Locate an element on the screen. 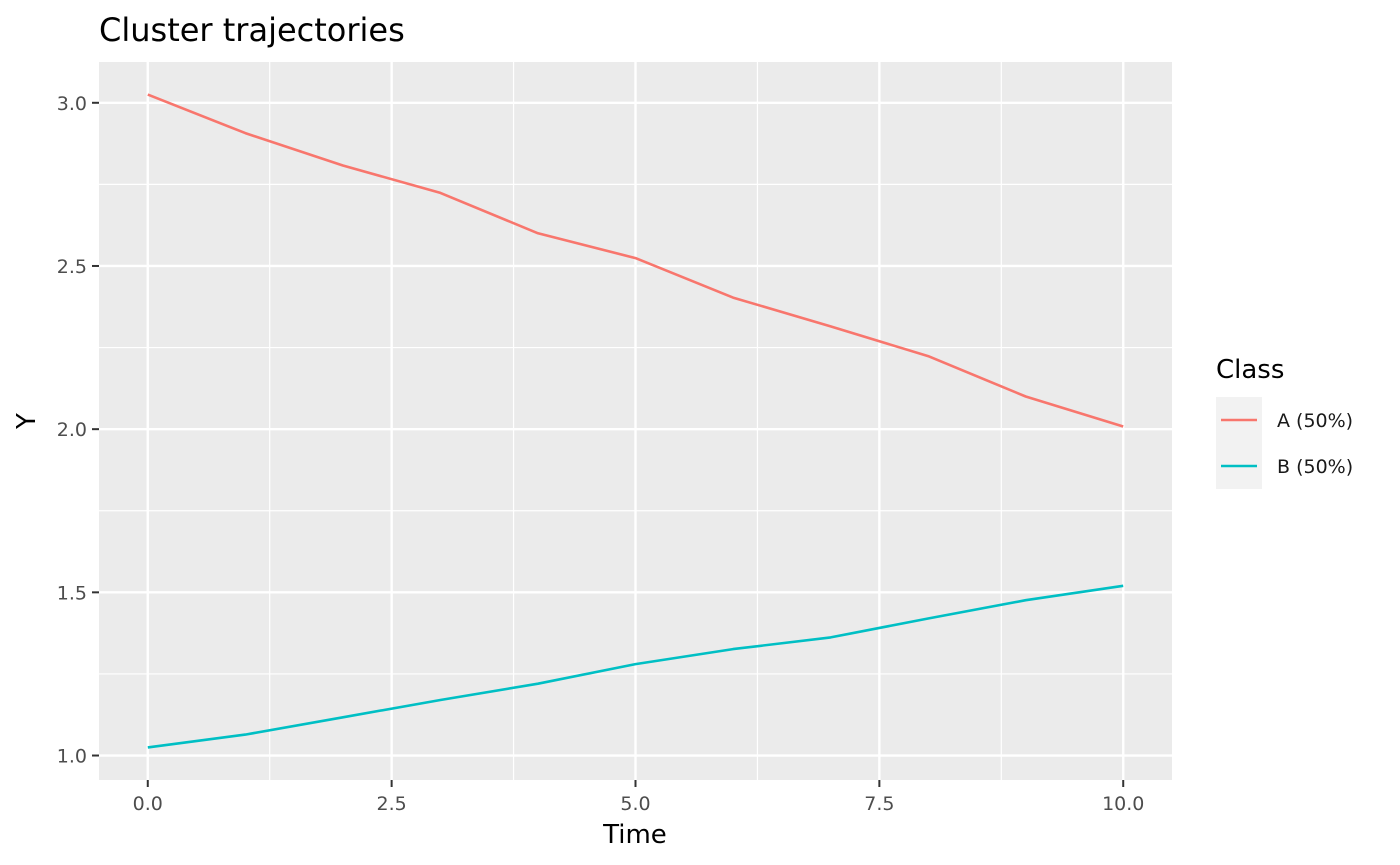  x-axis-title: Time is located at coordinates (634, 835).